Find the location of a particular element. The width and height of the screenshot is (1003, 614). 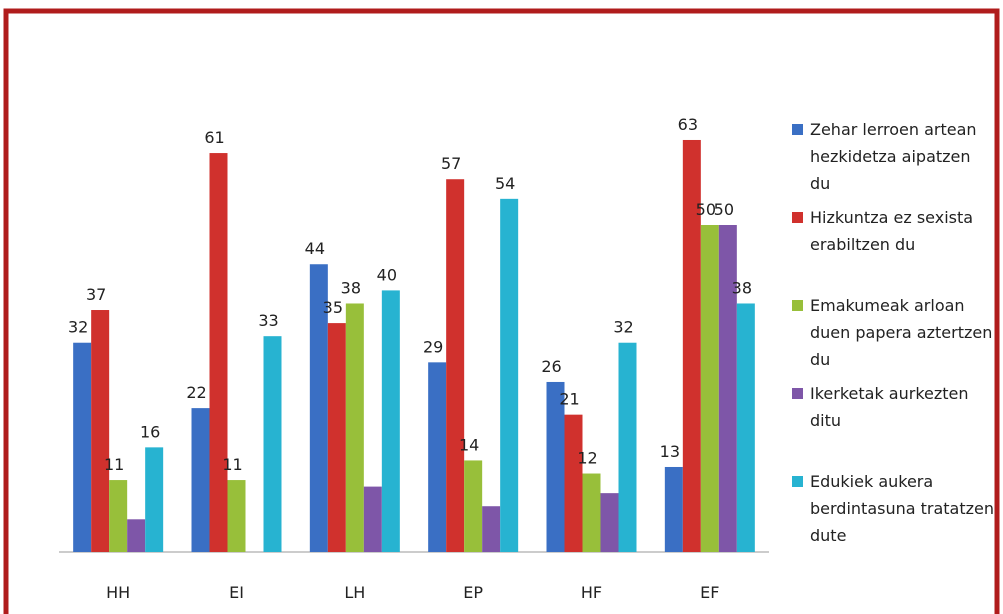

legend-item: Ikerketak aurkezten ditu is located at coordinates (892, 407).